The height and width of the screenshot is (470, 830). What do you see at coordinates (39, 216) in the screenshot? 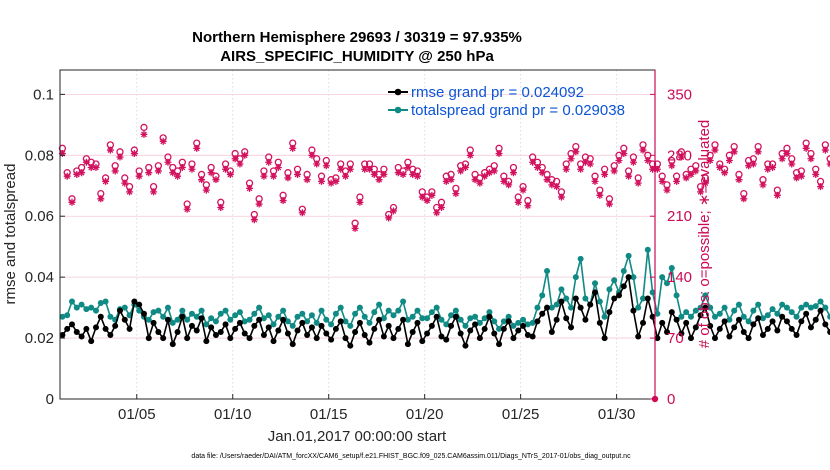
I see `y-left-tick-label: 0.06` at bounding box center [39, 216].